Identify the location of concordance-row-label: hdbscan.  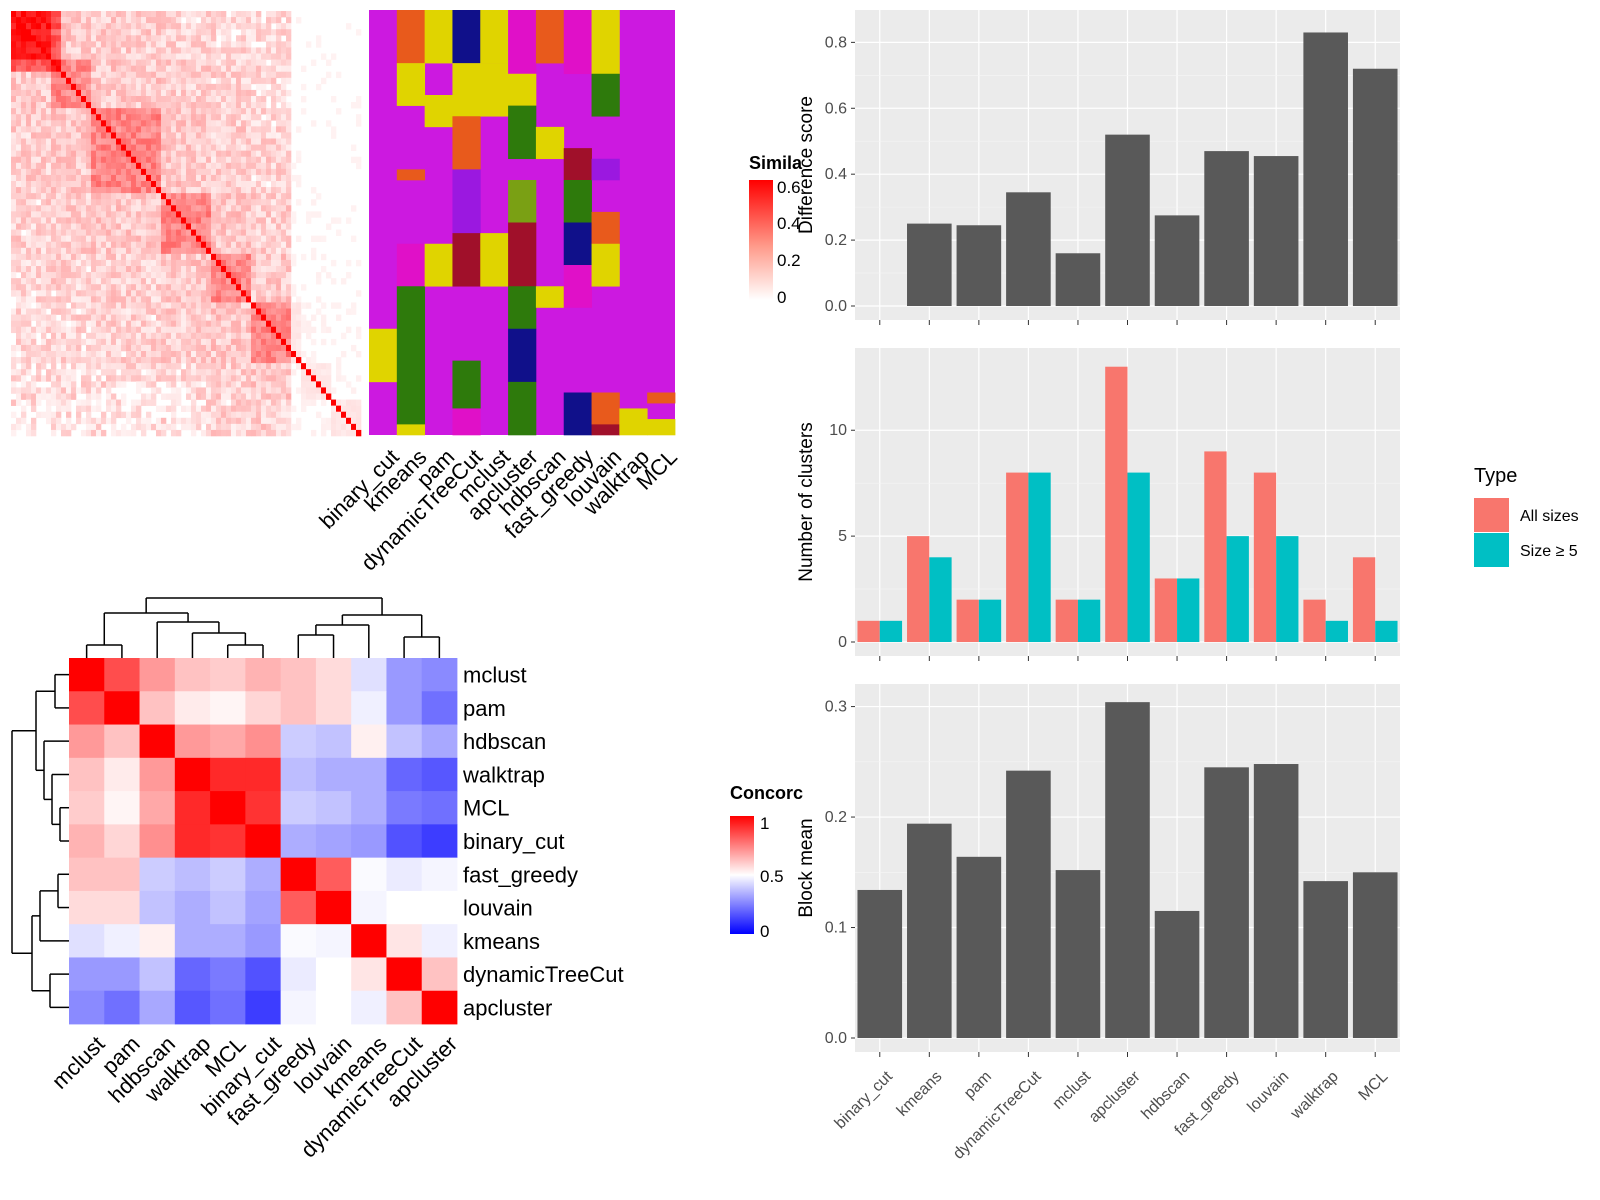
(504, 741).